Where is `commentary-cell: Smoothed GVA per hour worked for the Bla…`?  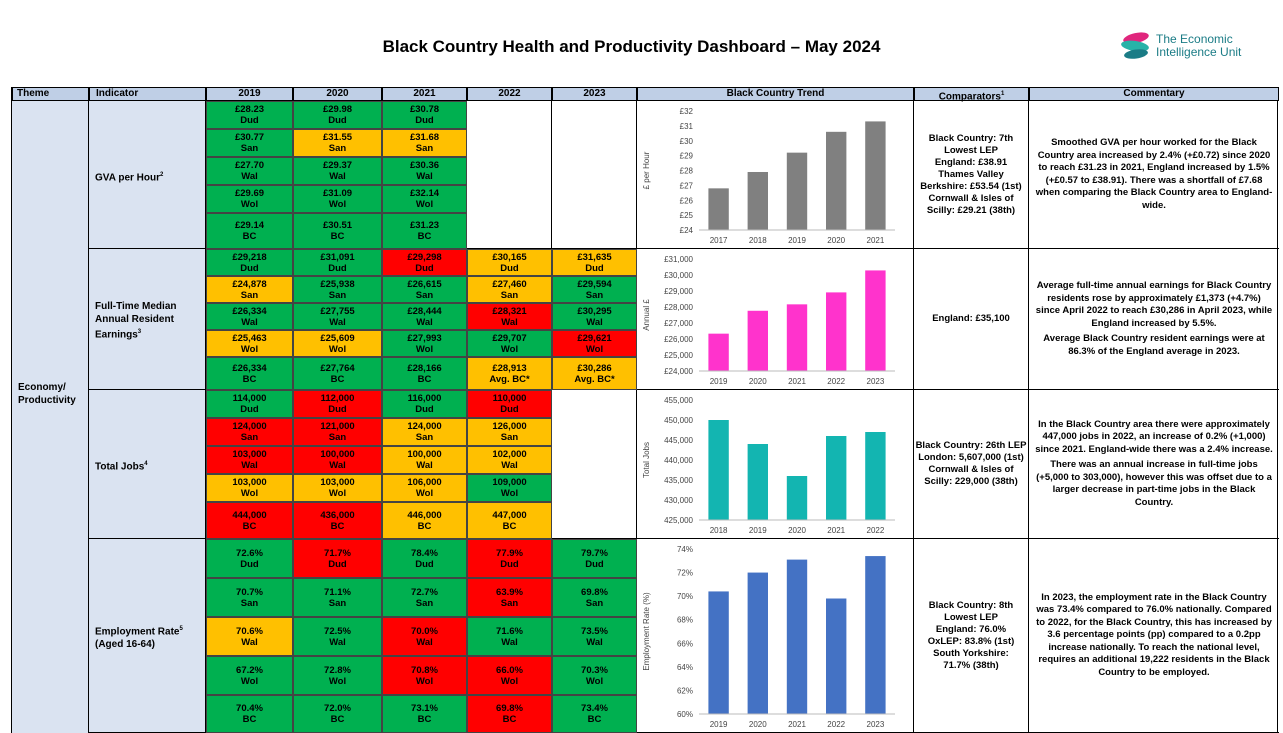 commentary-cell: Smoothed GVA per hour worked for the Bla… is located at coordinates (1154, 175).